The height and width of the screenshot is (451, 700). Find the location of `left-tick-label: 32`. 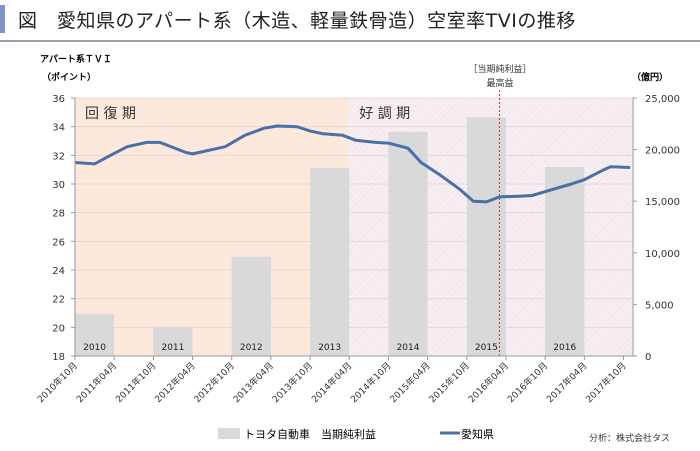

left-tick-label: 32 is located at coordinates (58, 156).